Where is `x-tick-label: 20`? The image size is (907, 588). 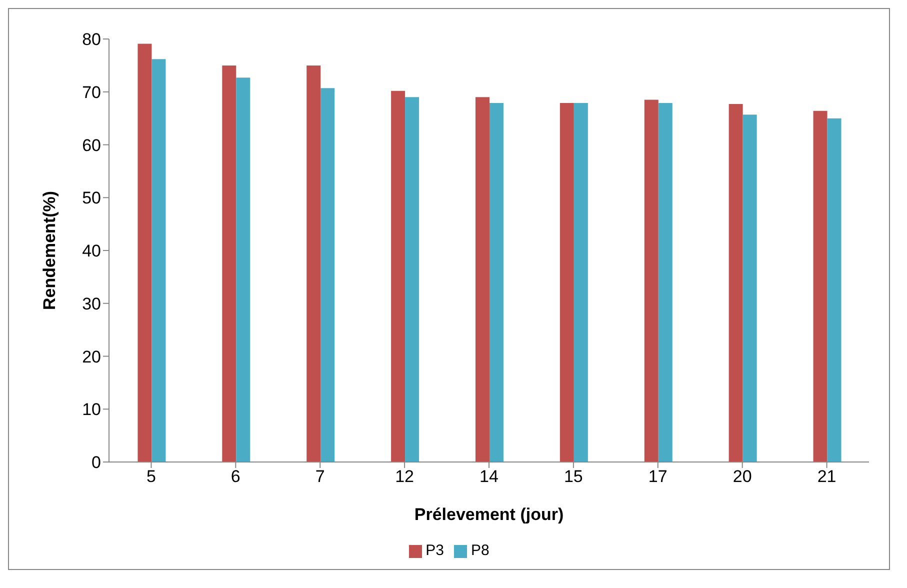
x-tick-label: 20 is located at coordinates (742, 476).